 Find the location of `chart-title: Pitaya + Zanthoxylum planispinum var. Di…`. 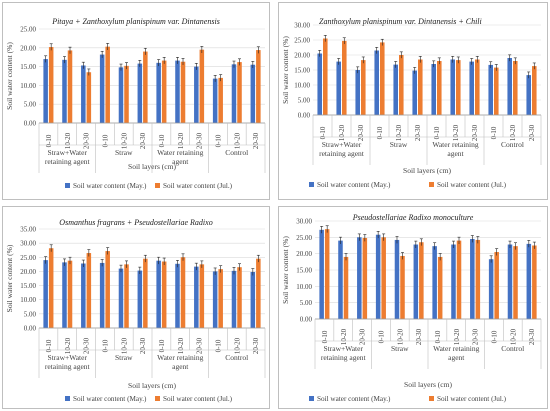

chart-title: Pitaya + Zanthoxylum planispinum var. Di… is located at coordinates (136, 21).